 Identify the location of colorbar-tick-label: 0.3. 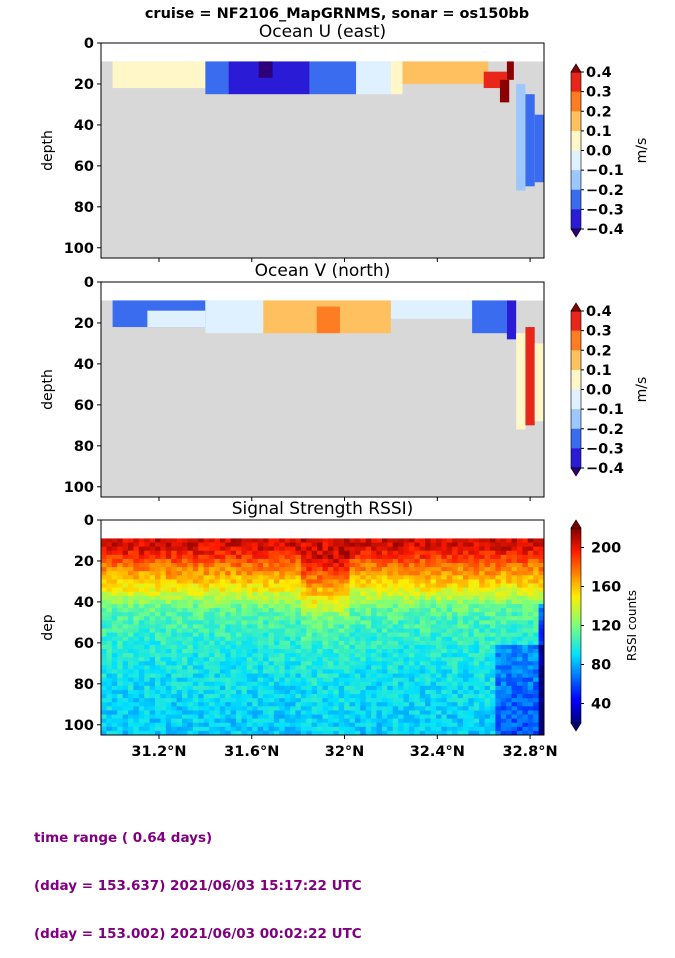
(599, 93).